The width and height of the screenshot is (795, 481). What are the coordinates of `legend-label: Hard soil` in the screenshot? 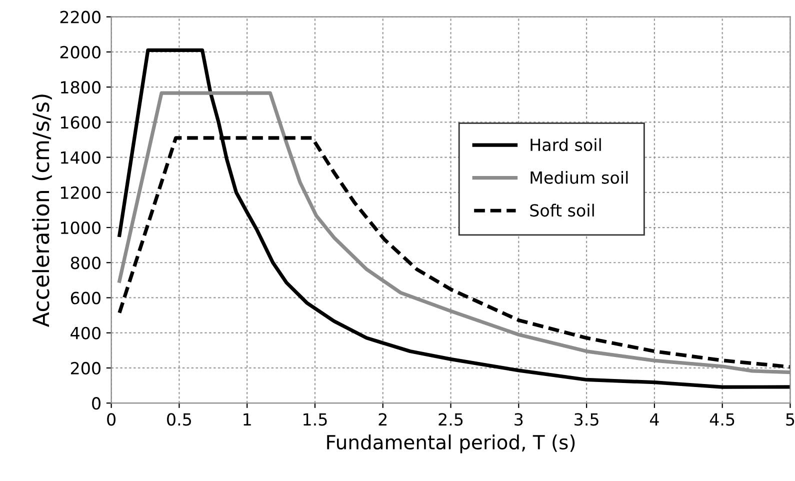 It's located at (565, 145).